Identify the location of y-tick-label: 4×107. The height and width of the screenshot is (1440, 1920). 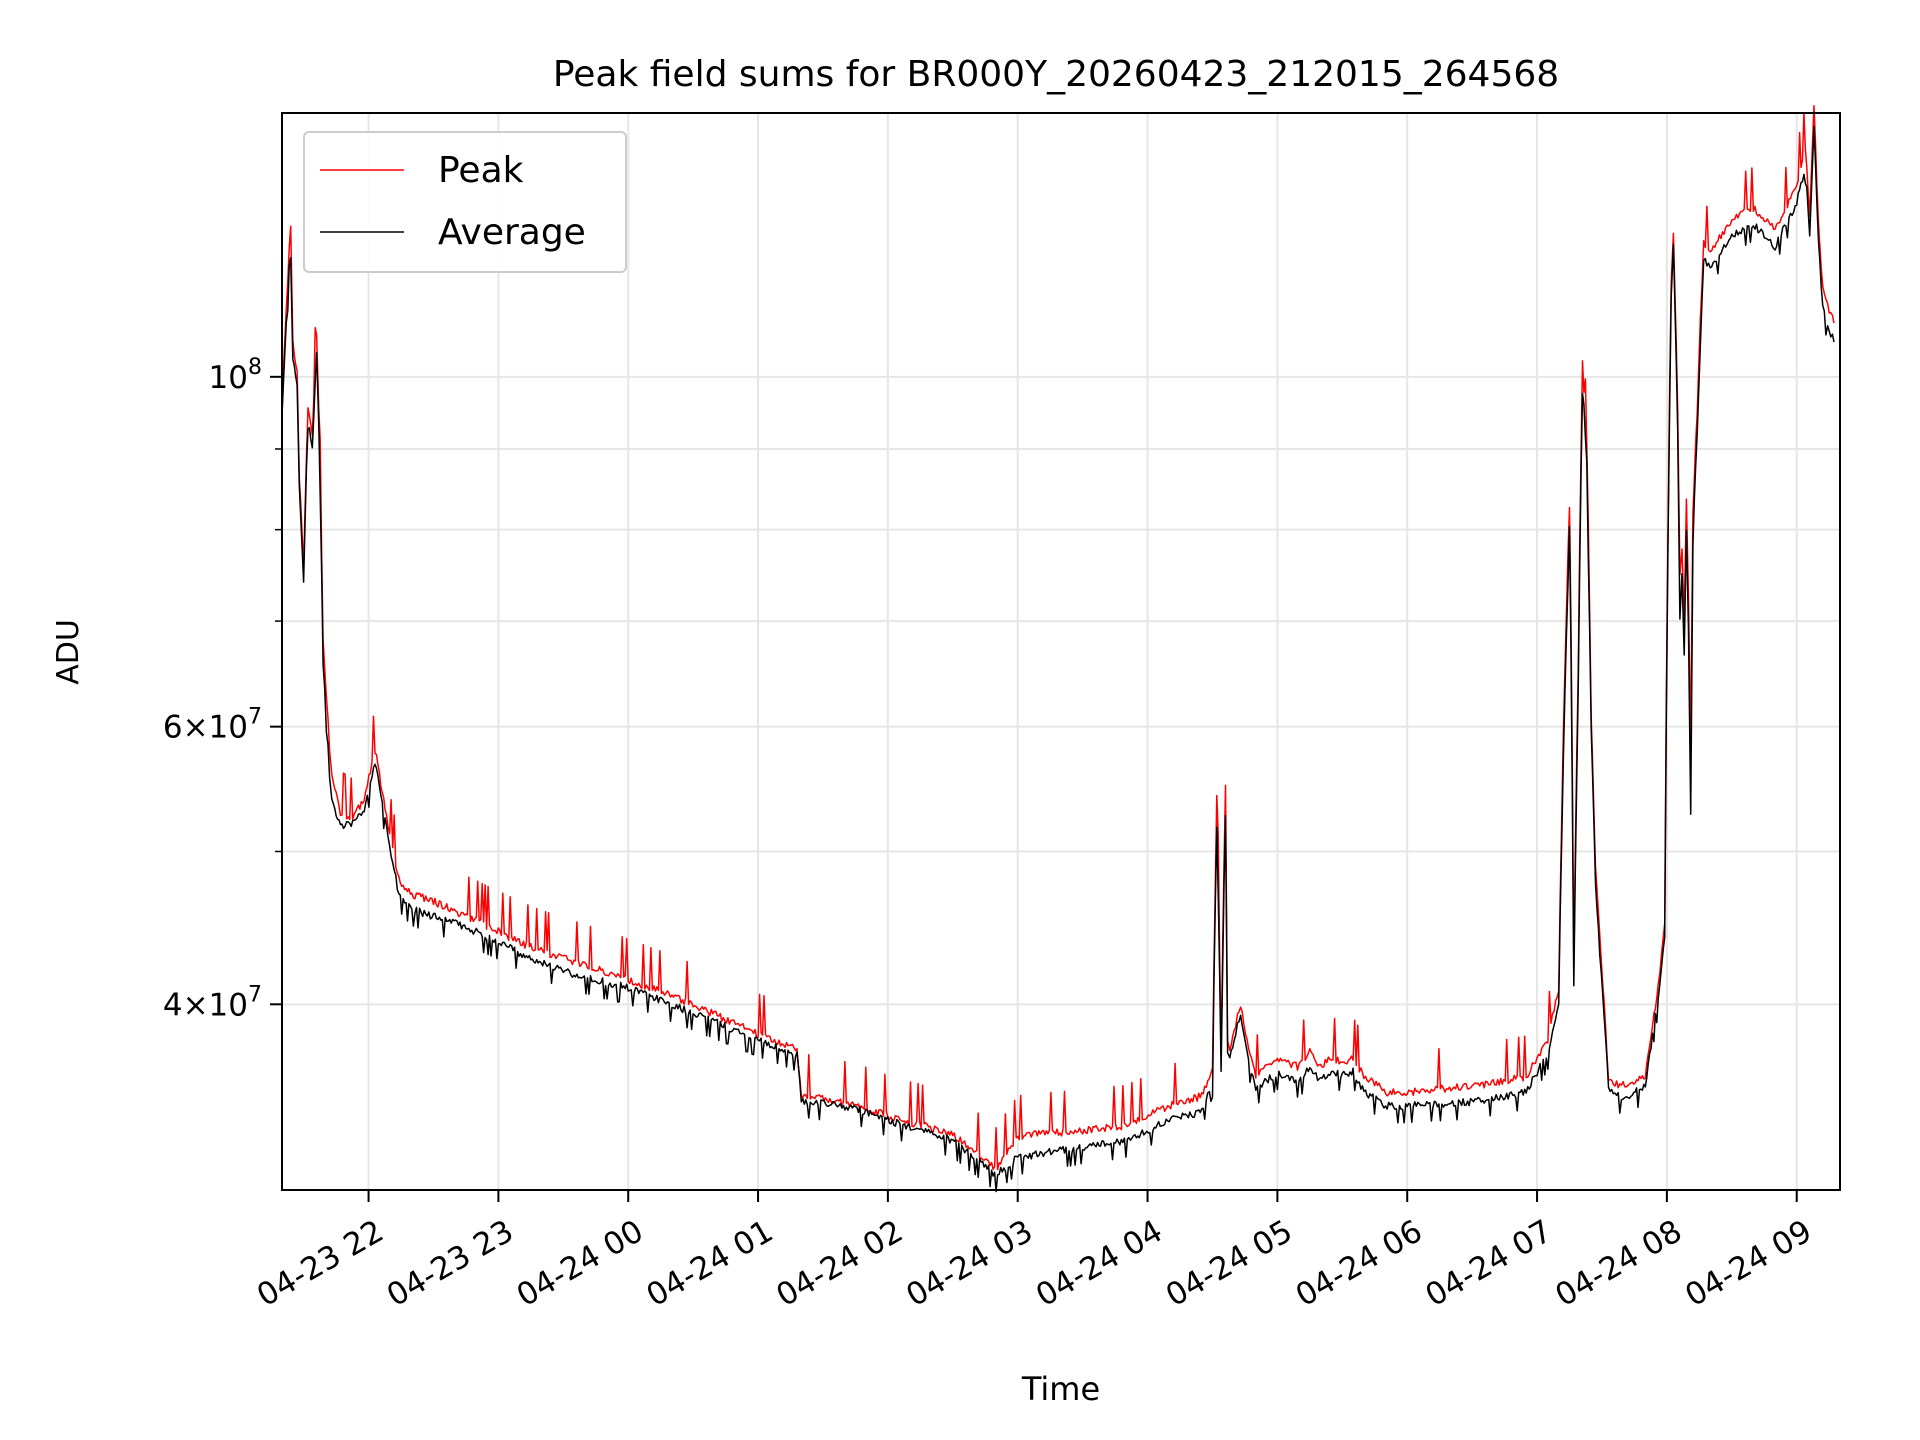
(212, 1002).